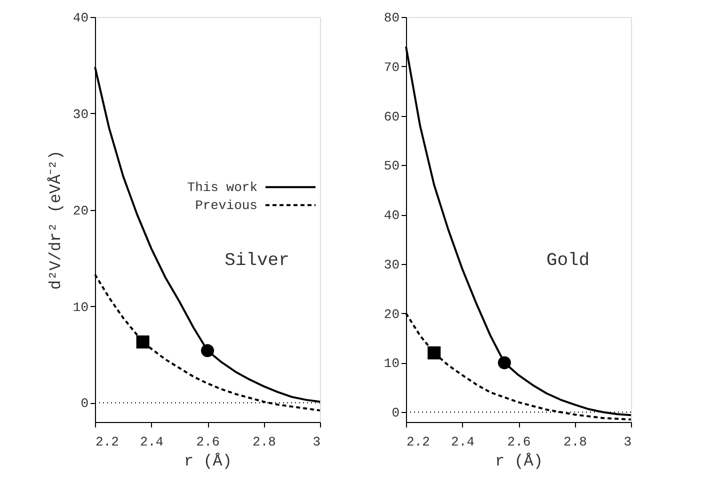 The width and height of the screenshot is (701, 483). Describe the element at coordinates (392, 18) in the screenshot. I see `y-tick-label: 80` at that location.